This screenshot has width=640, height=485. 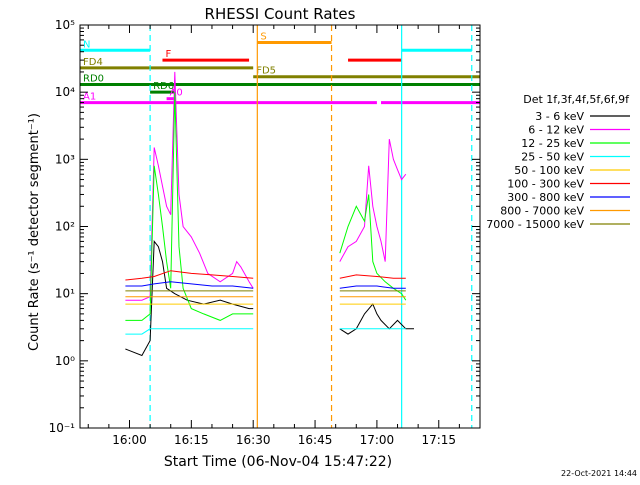 I want to click on flag-label: N, so click(x=86, y=44).